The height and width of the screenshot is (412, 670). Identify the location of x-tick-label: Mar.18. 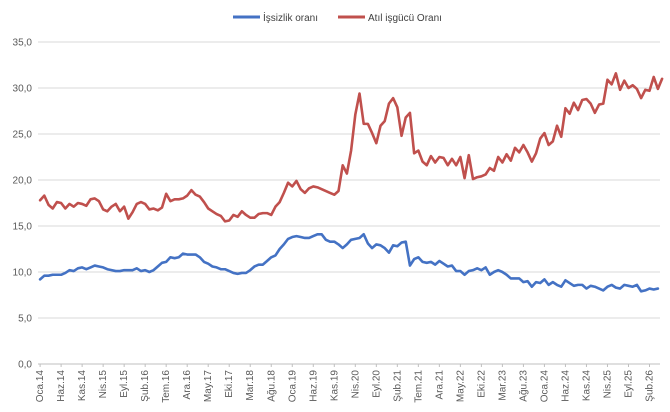
(250, 385).